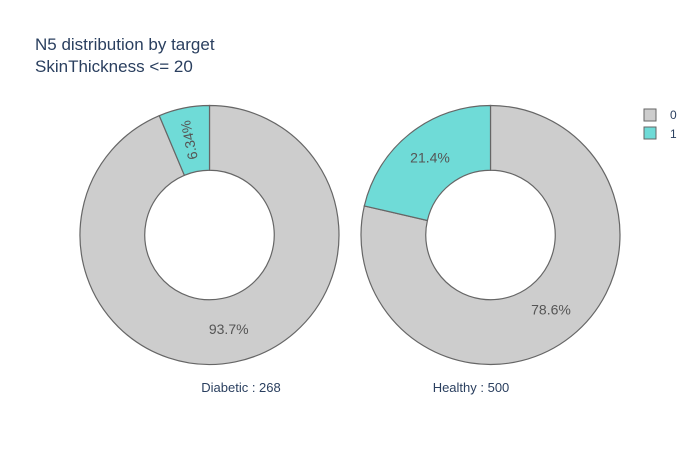  What do you see at coordinates (241, 387) in the screenshot?
I see `caption-diabetic: Diabetic : 268` at bounding box center [241, 387].